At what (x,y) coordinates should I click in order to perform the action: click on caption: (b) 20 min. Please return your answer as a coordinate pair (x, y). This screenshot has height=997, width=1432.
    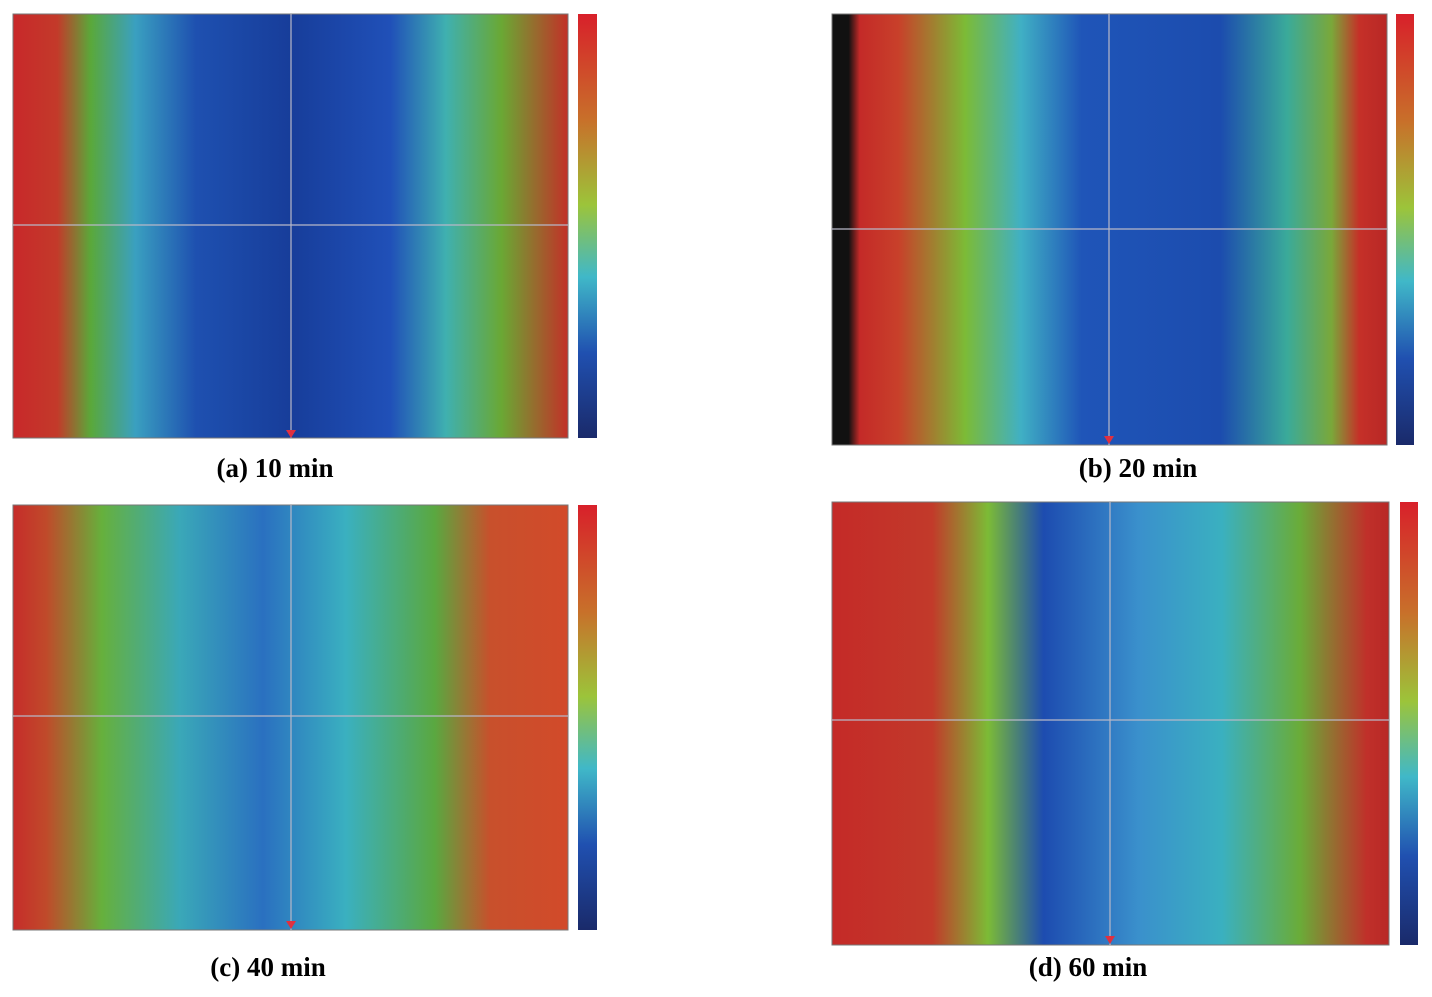
    Looking at the image, I should click on (1138, 468).